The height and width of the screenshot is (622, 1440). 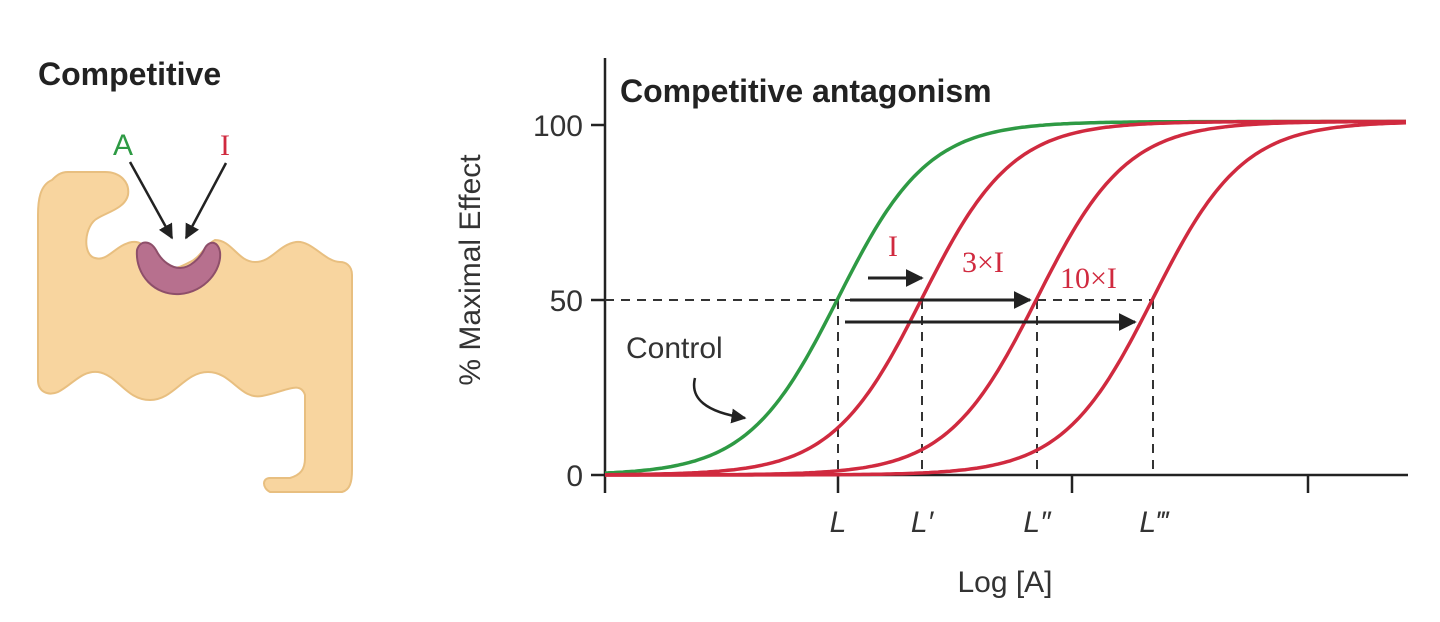 I want to click on chart-title: Competitive antagonism, so click(x=806, y=91).